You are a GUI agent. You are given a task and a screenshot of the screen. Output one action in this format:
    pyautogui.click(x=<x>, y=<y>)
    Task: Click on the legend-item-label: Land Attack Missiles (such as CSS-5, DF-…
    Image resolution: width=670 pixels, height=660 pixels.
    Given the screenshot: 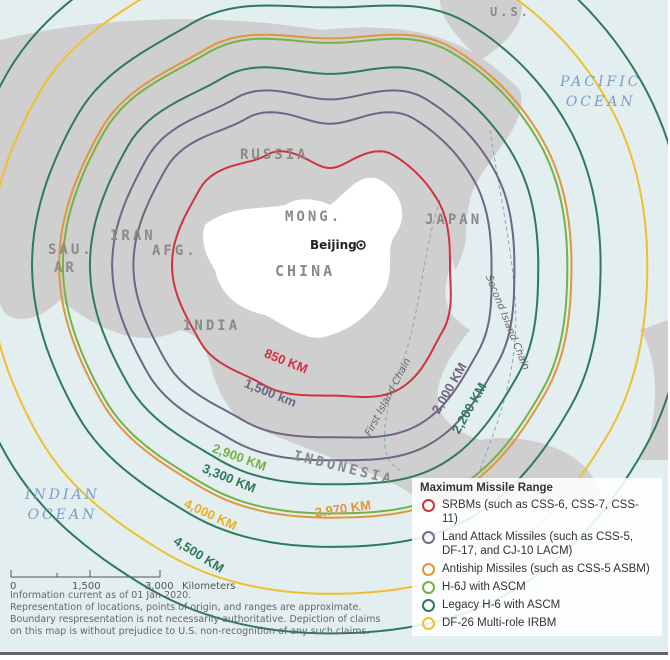 What is the action you would take?
    pyautogui.click(x=538, y=544)
    